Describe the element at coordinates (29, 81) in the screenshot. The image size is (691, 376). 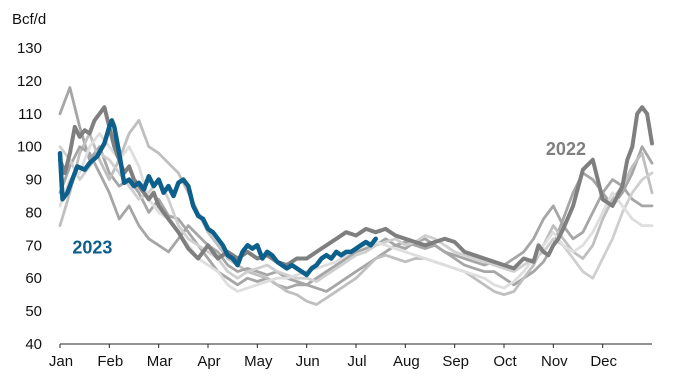
I see `y-tick-label: 120` at that location.